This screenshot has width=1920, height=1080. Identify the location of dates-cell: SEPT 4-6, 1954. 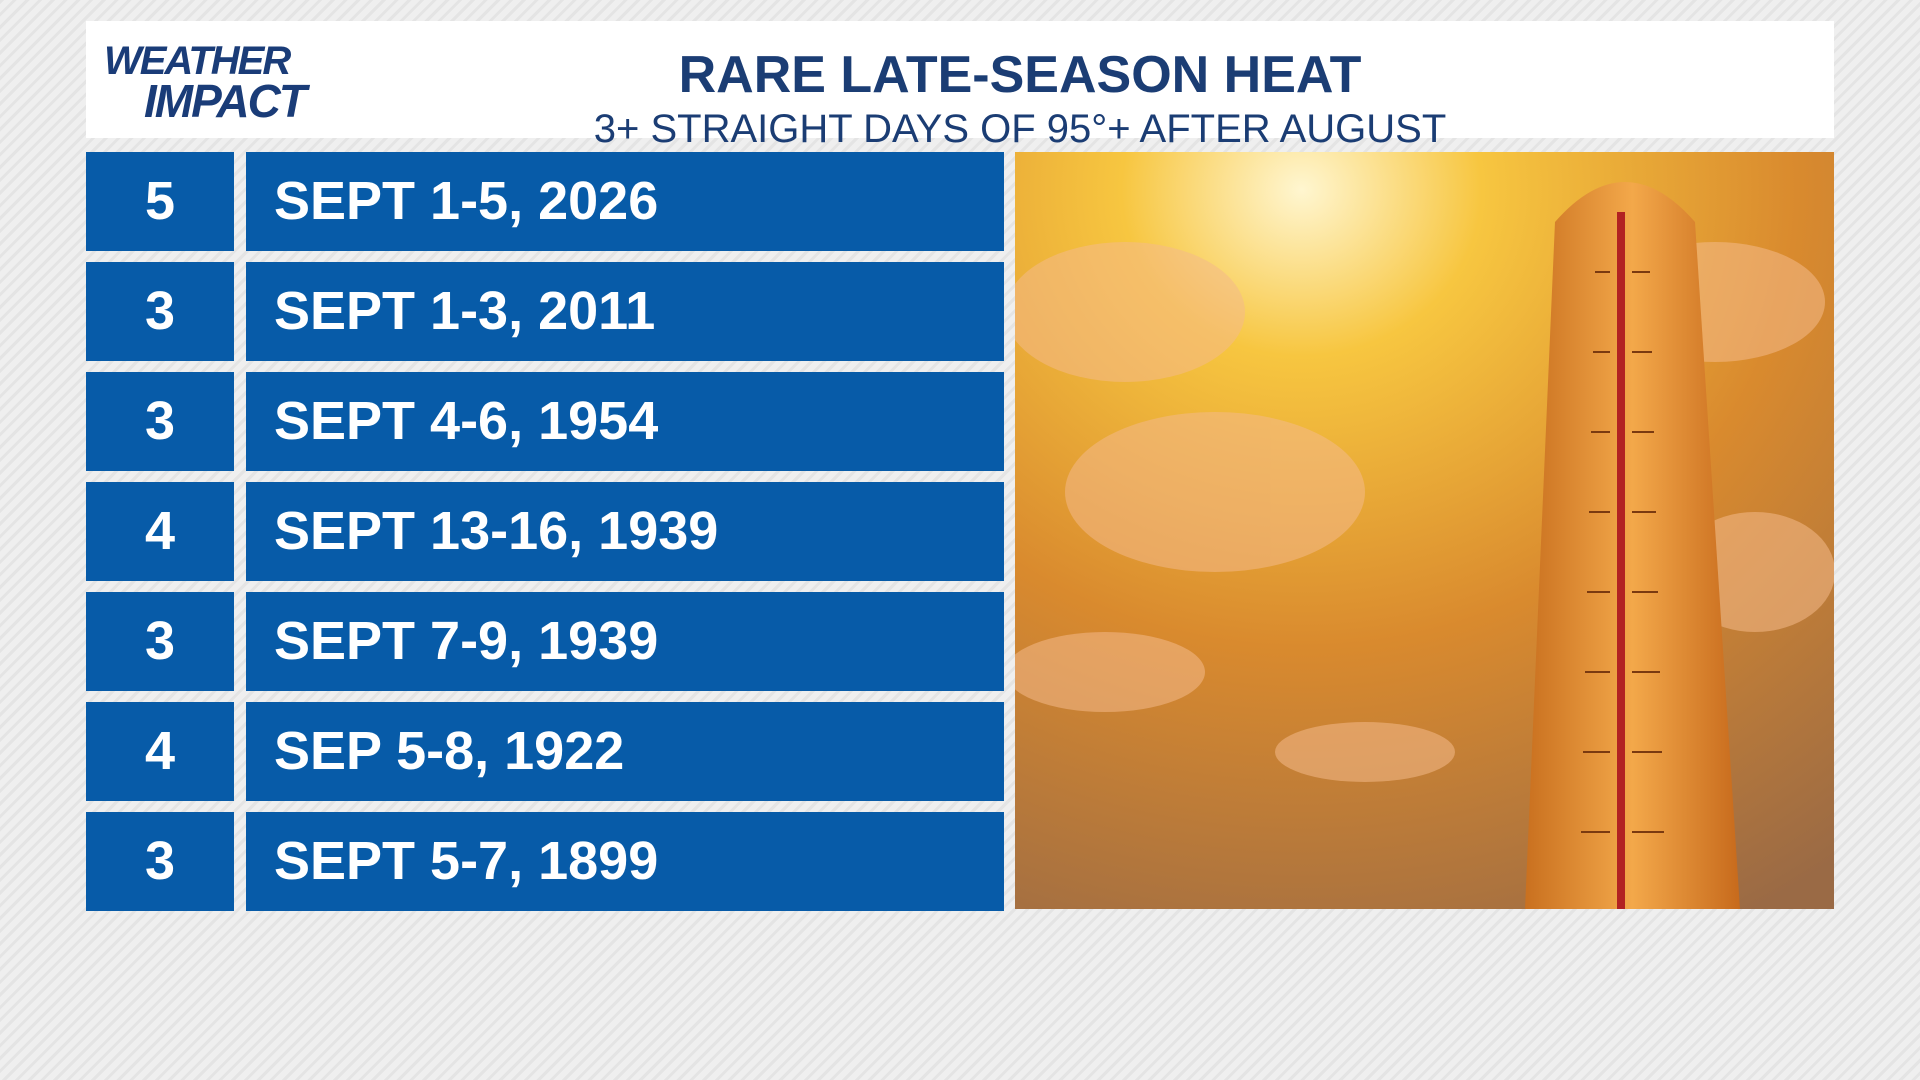
(625, 421).